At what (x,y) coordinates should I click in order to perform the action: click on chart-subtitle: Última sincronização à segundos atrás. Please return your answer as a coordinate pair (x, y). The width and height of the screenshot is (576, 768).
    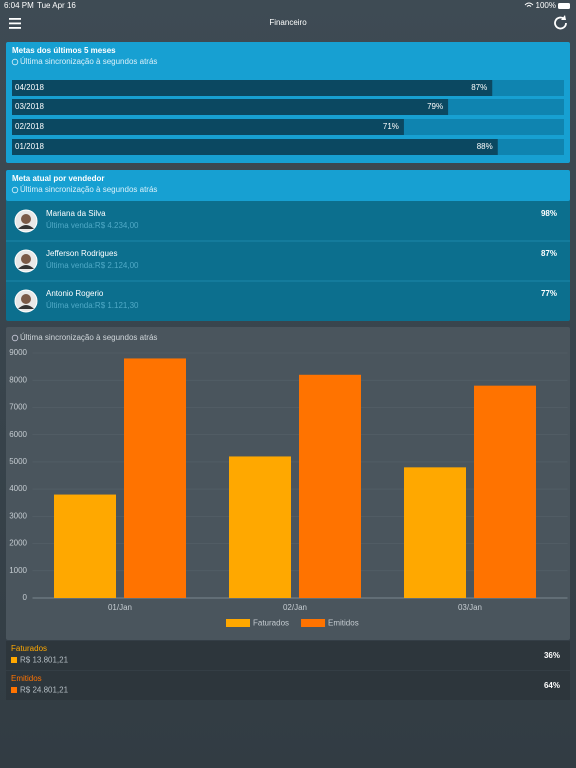
    Looking at the image, I should click on (88, 337).